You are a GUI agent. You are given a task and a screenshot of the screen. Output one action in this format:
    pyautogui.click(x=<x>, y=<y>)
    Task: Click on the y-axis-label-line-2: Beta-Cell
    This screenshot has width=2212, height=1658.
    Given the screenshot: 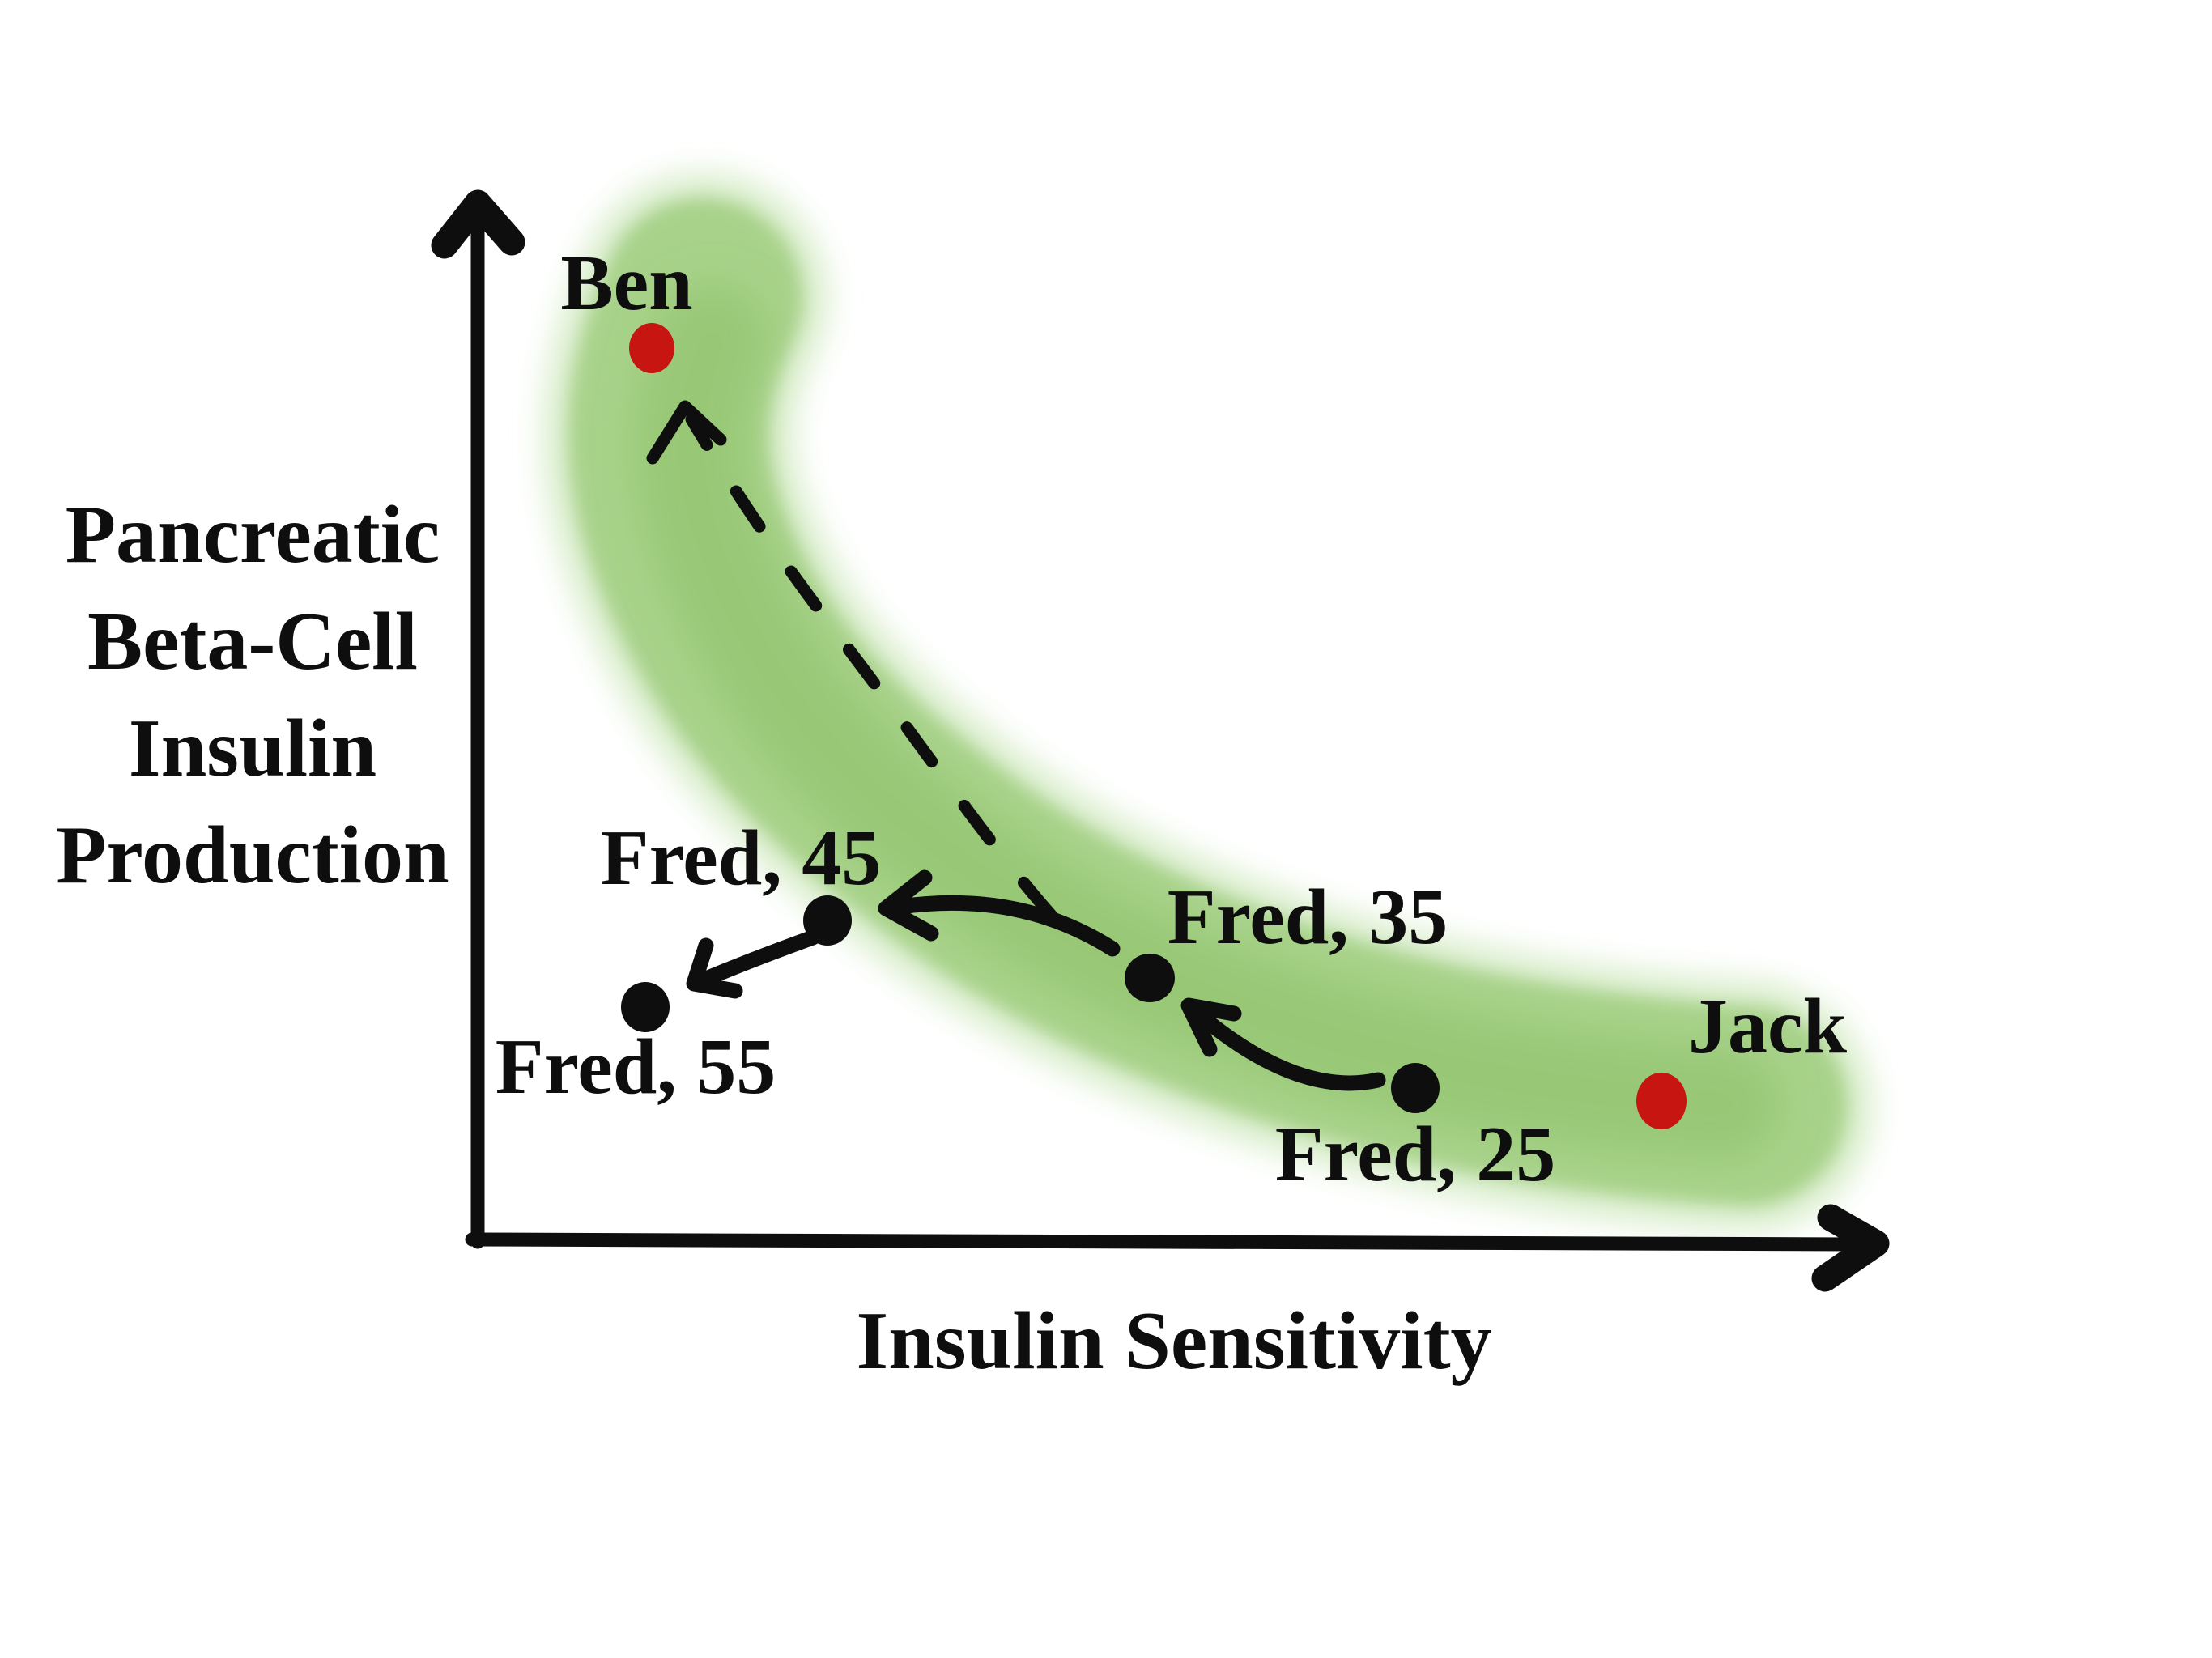 What is the action you would take?
    pyautogui.click(x=253, y=641)
    